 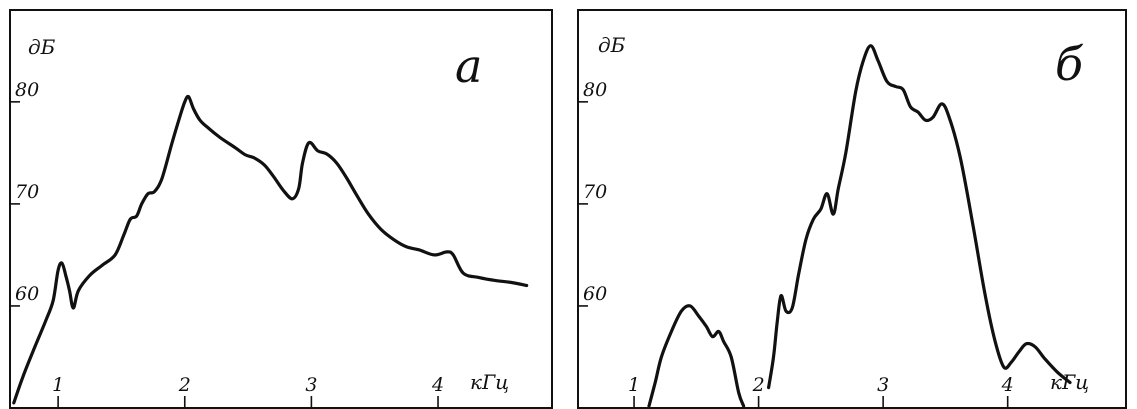 I want to click on panel-letter: а, so click(x=468, y=66).